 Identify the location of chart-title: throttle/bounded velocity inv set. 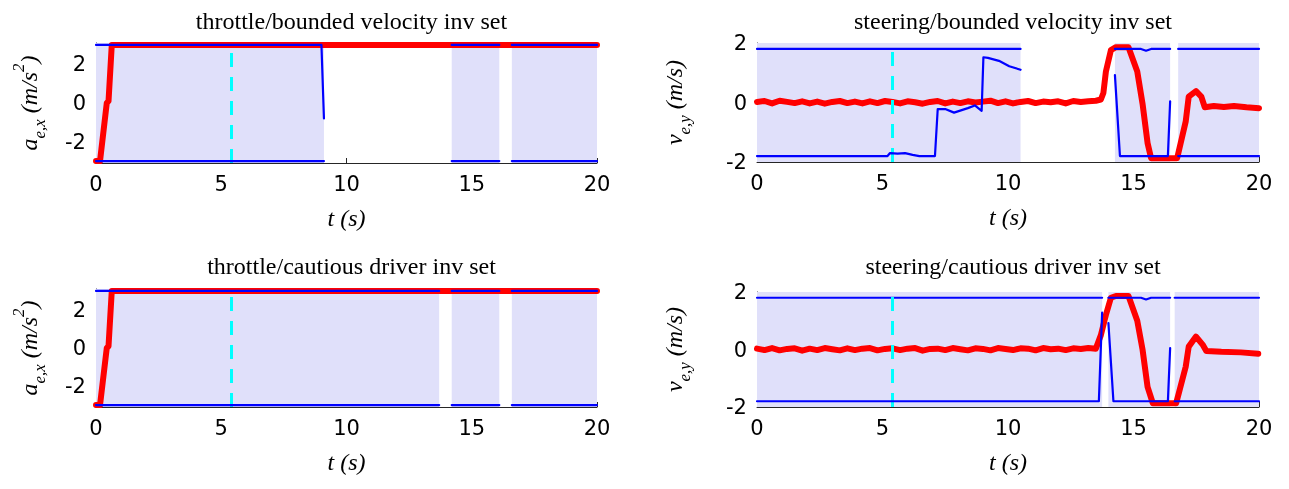
(351, 21).